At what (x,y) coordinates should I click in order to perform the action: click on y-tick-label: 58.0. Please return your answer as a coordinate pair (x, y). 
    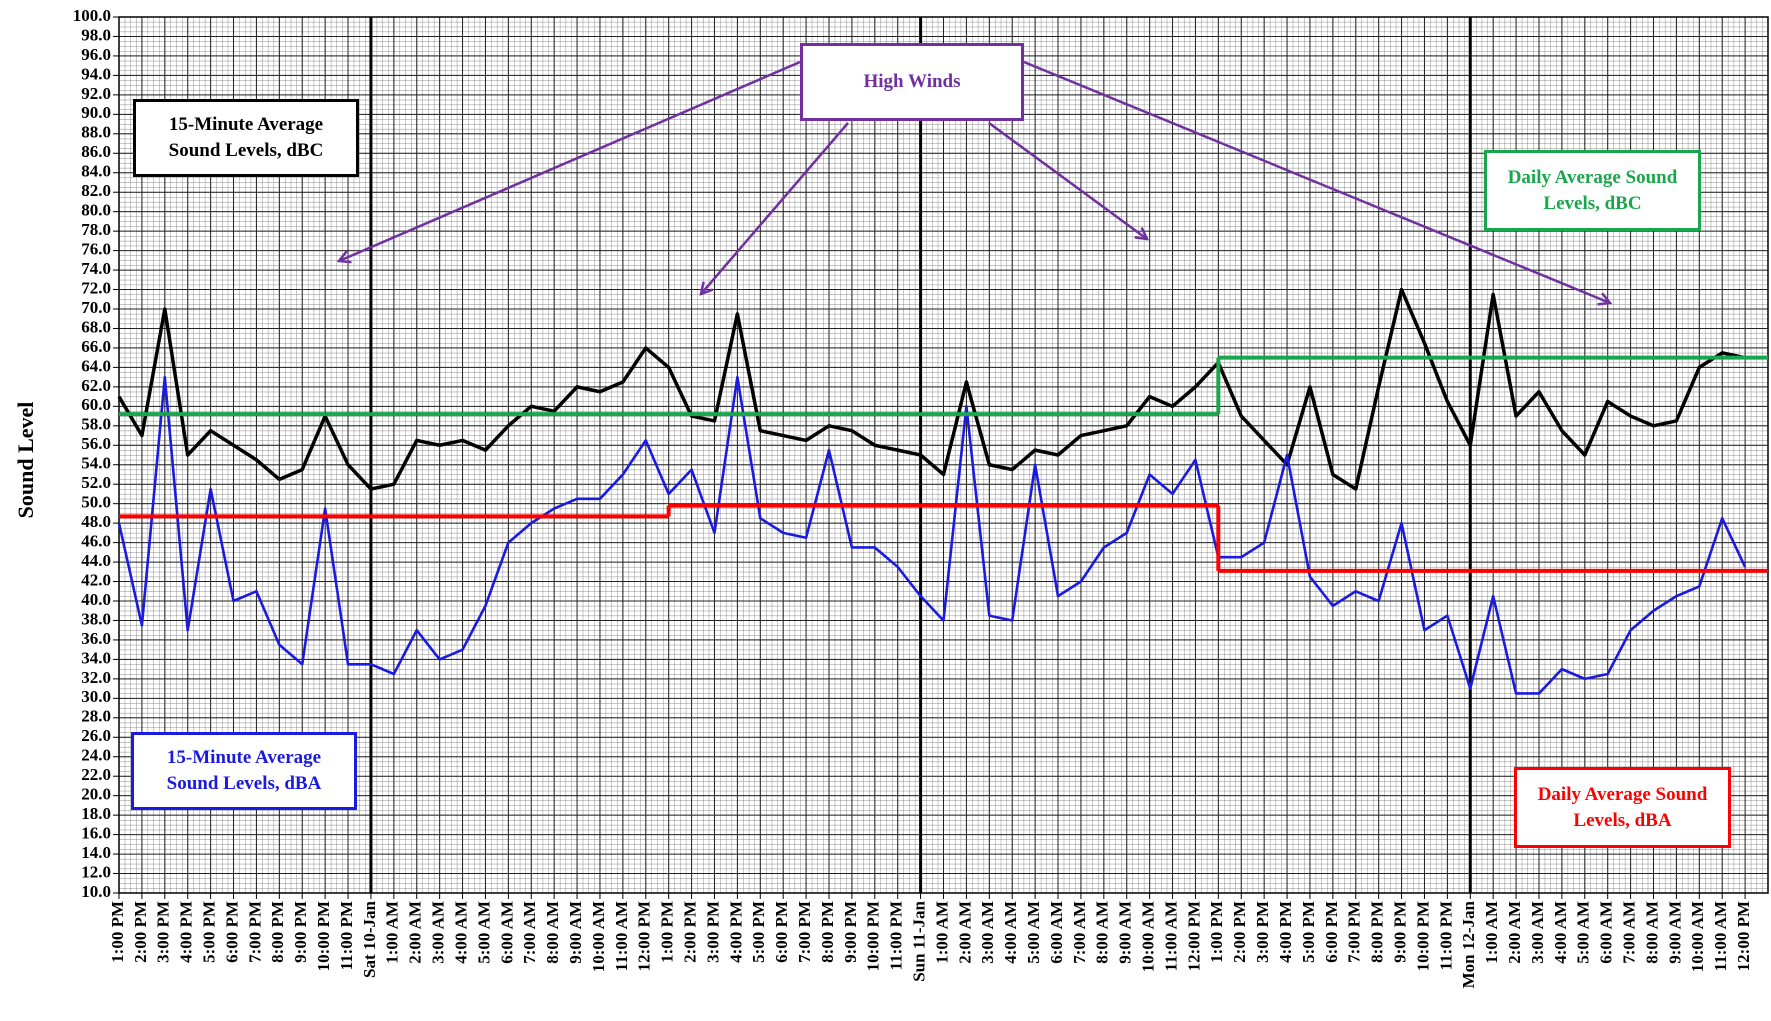
    Looking at the image, I should click on (96, 424).